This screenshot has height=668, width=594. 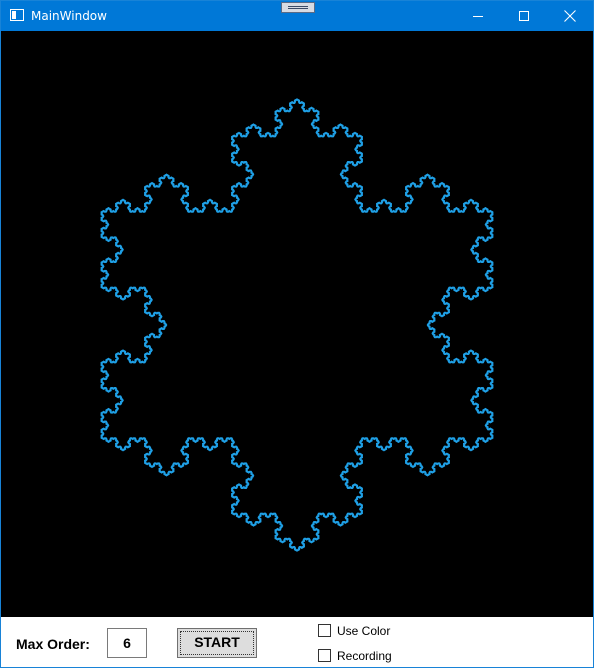 What do you see at coordinates (53, 644) in the screenshot?
I see `max-order-label: Max Order:` at bounding box center [53, 644].